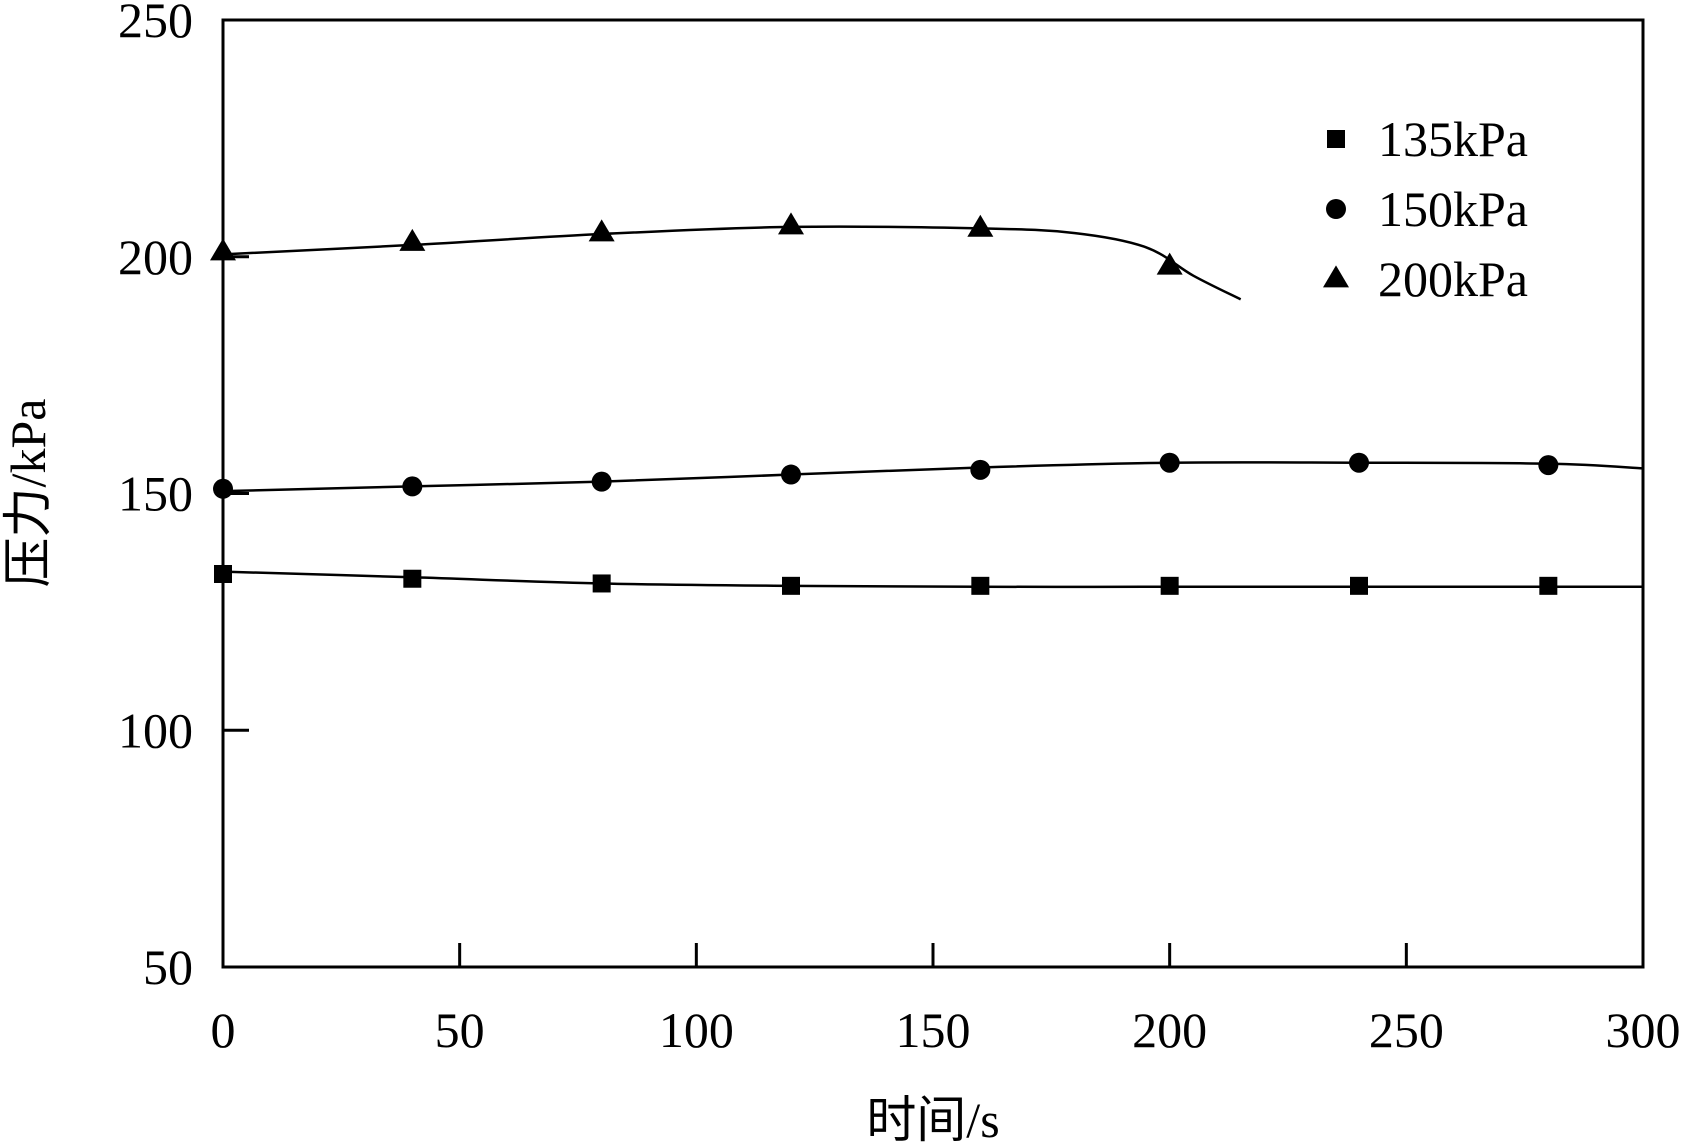  What do you see at coordinates (1336, 139) in the screenshot?
I see `legend-marker-135kPa` at bounding box center [1336, 139].